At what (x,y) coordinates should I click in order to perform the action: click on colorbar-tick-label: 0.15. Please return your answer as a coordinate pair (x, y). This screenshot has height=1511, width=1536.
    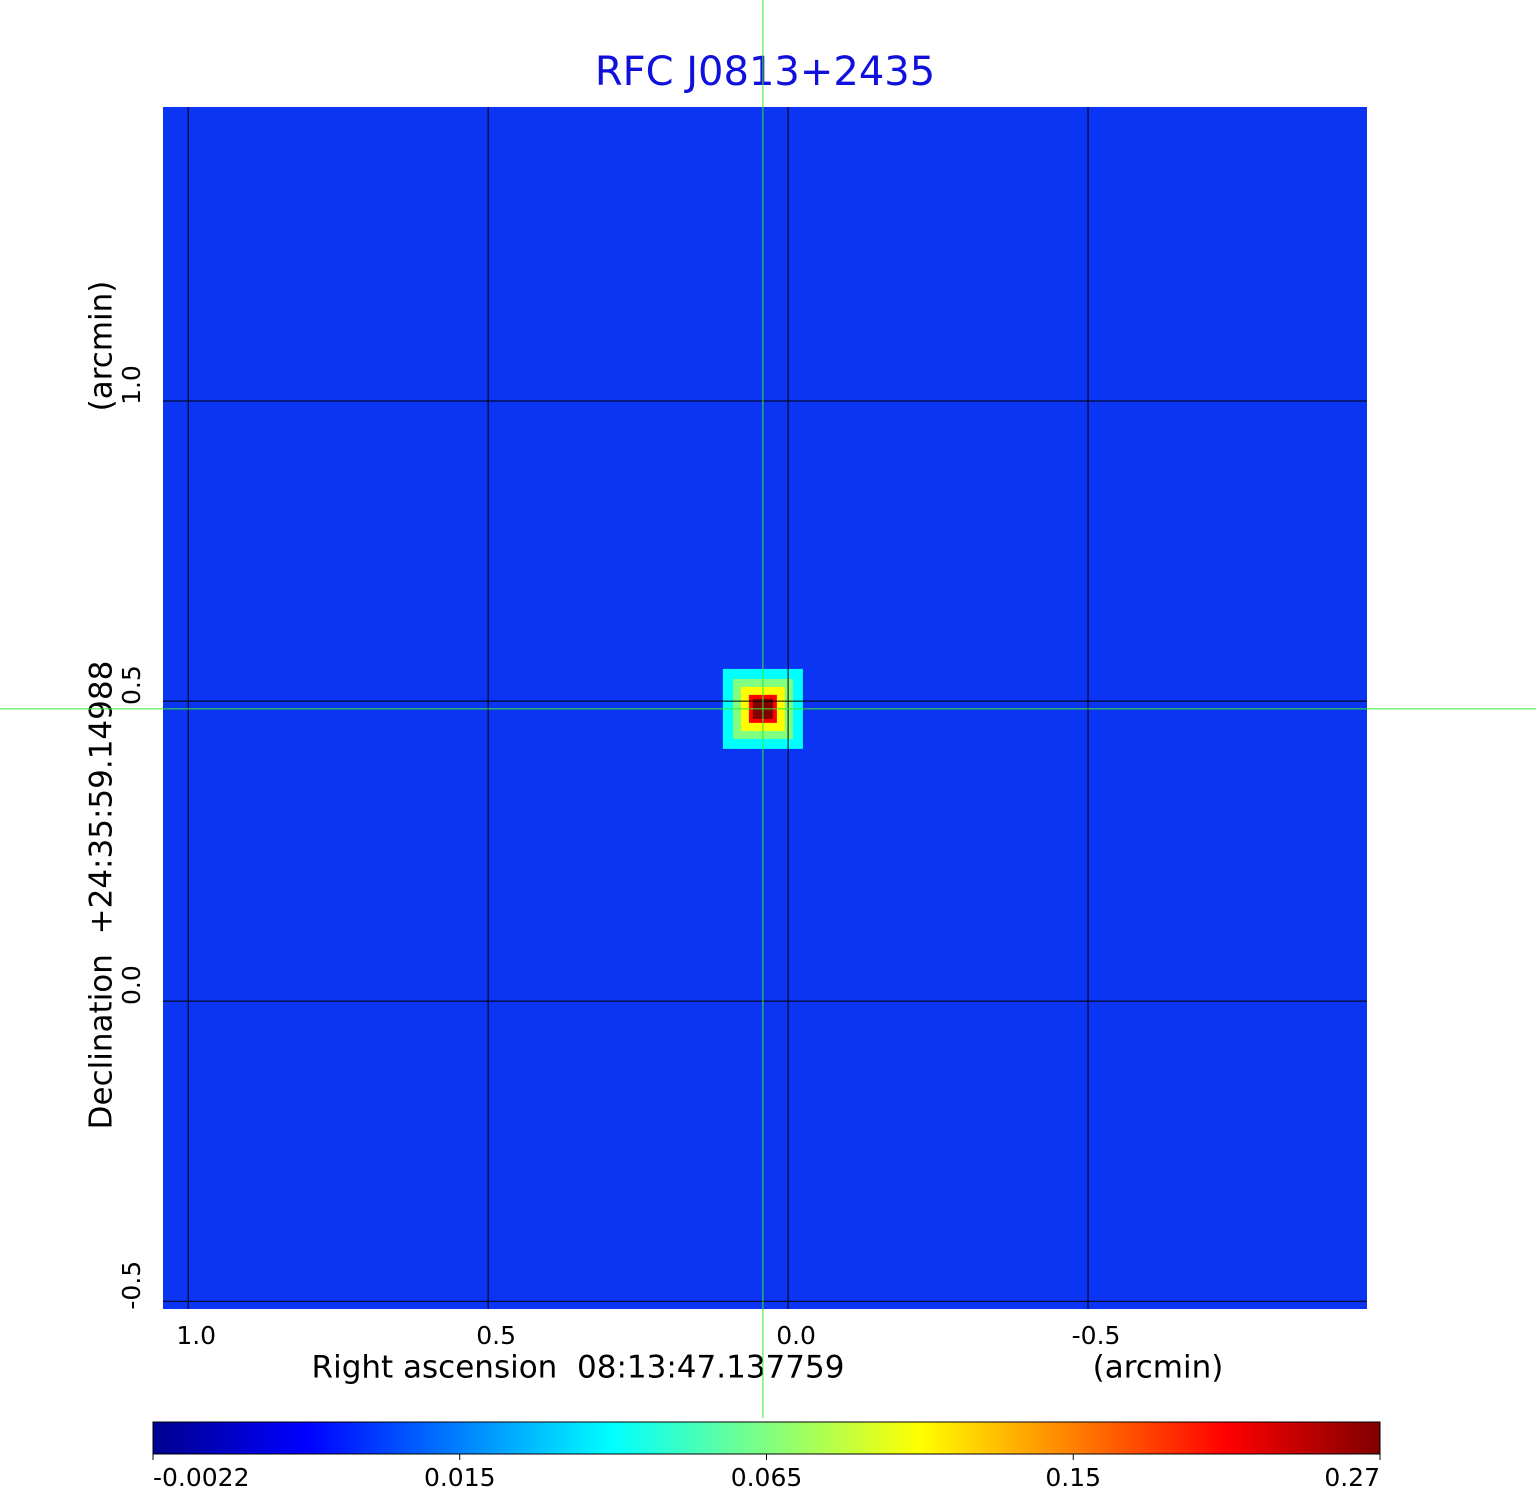
    Looking at the image, I should click on (1073, 1477).